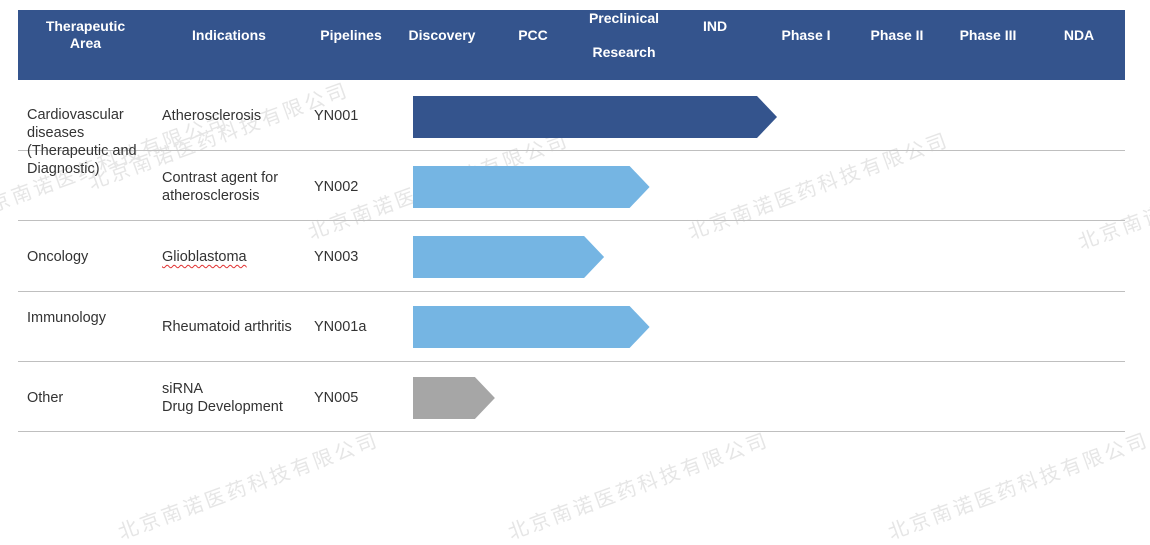 The image size is (1150, 545). Describe the element at coordinates (988, 34) in the screenshot. I see `header-stage: Phase III` at that location.